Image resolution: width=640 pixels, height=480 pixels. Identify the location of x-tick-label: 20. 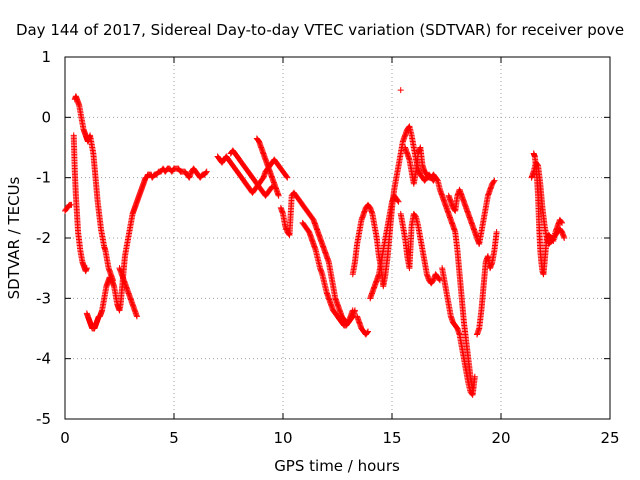
(500, 438).